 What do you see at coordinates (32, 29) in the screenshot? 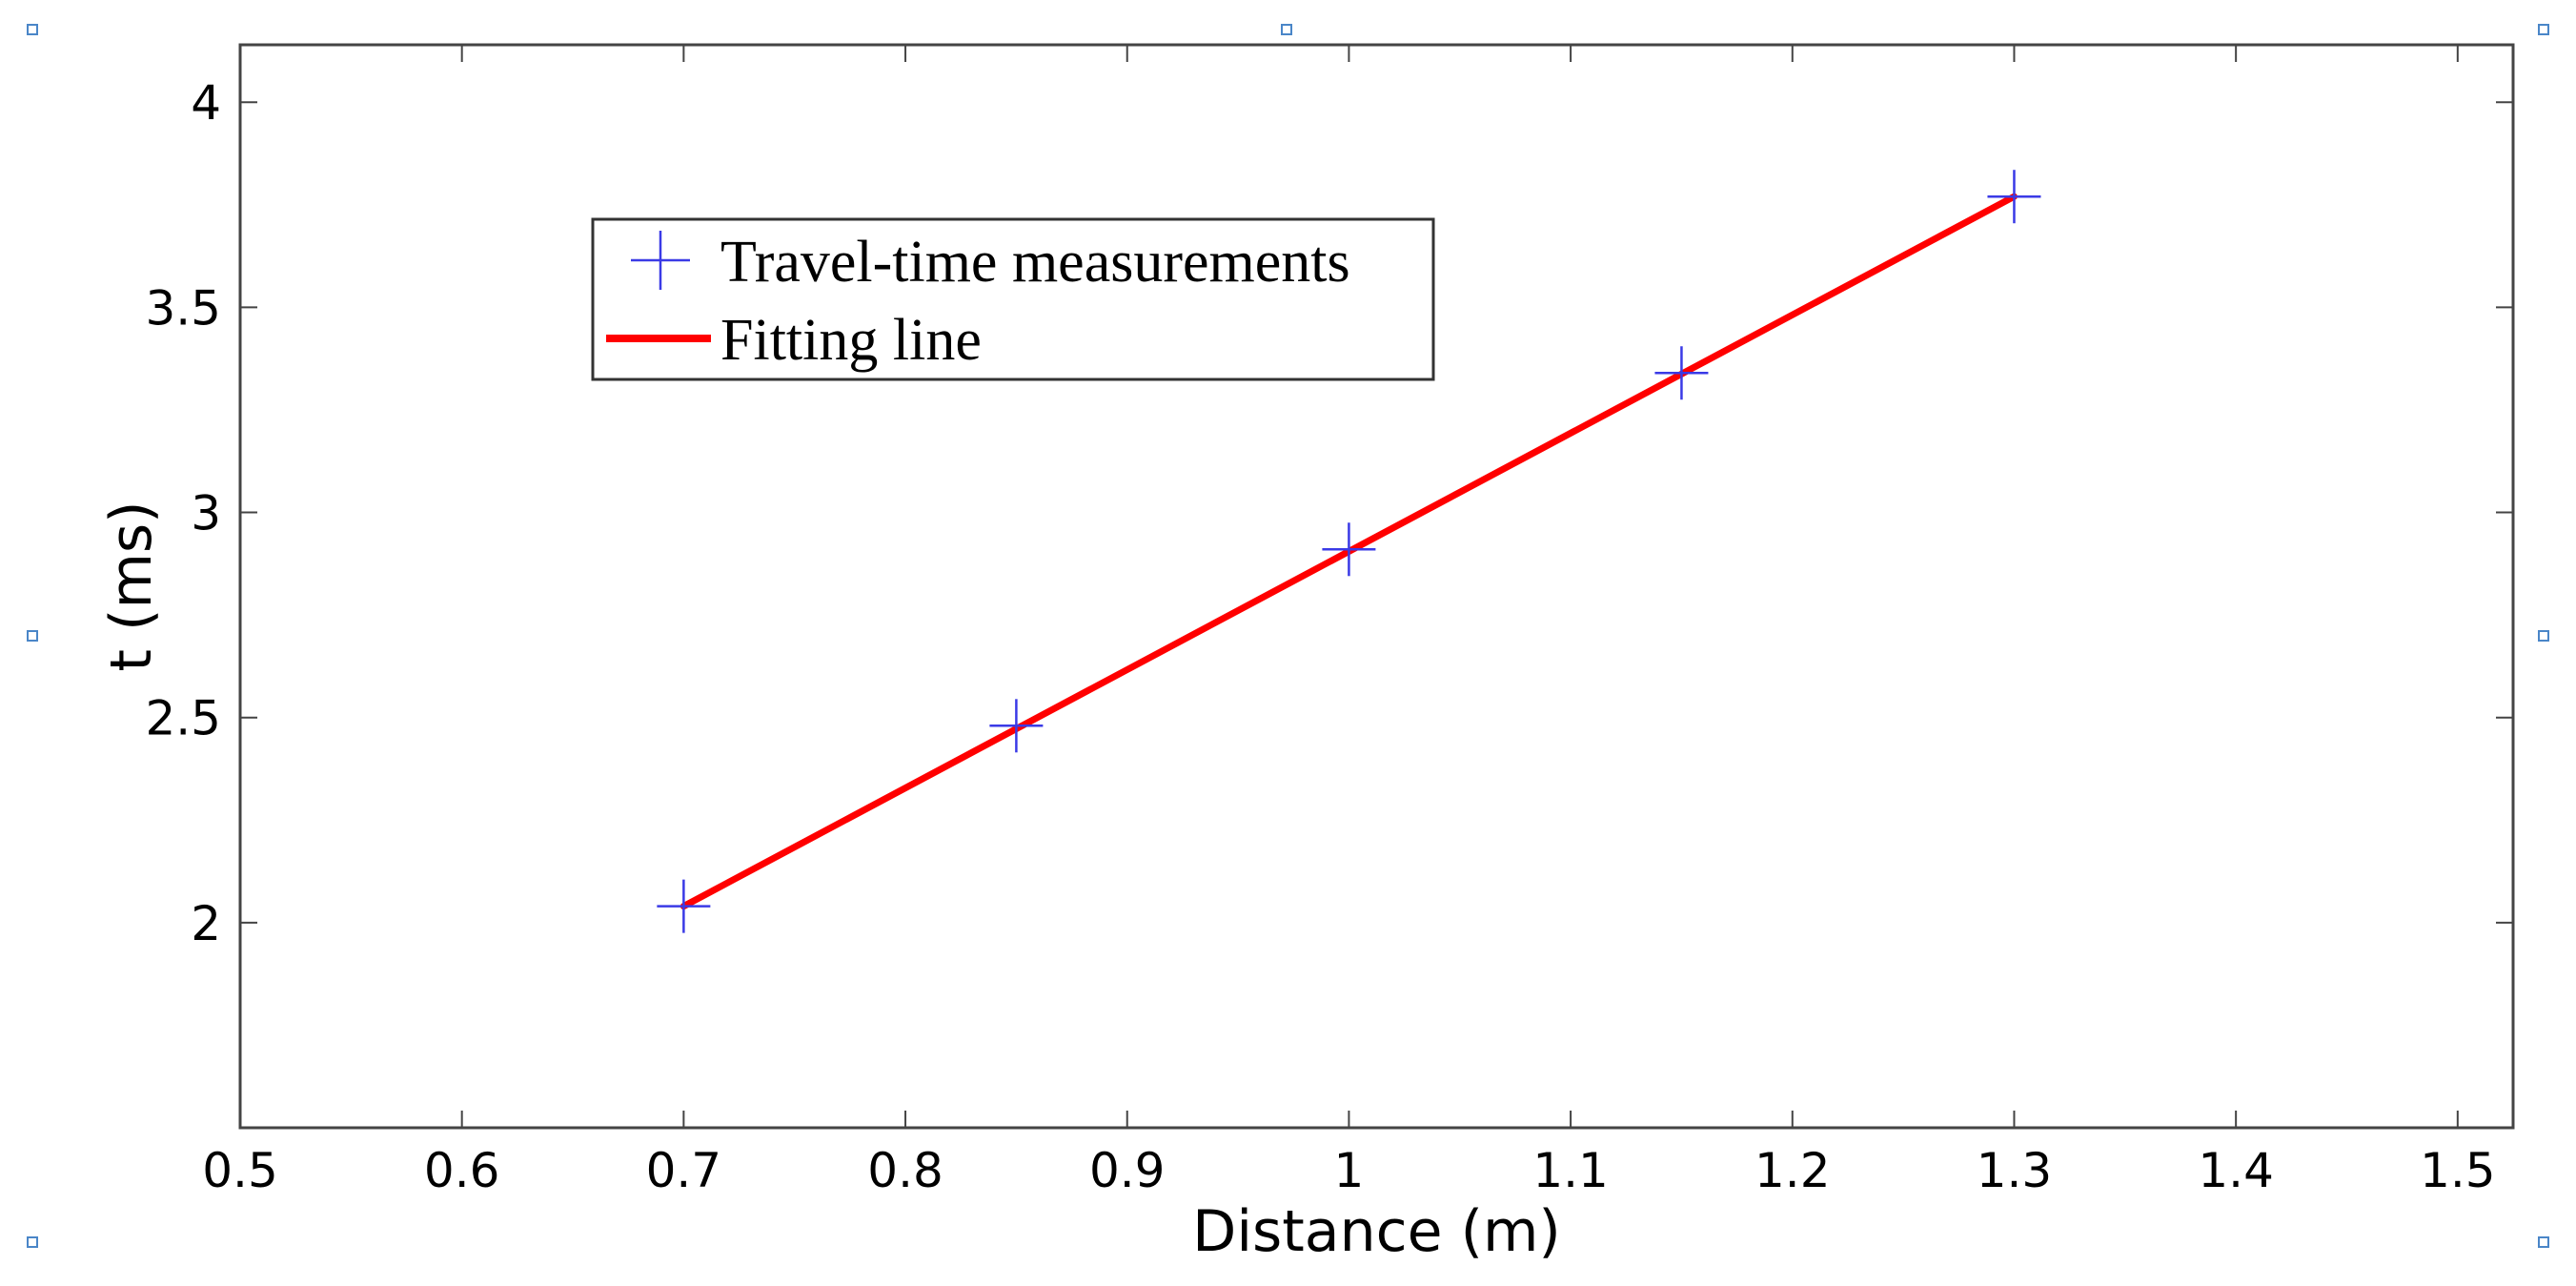
I see `selection-handle-top-left` at bounding box center [32, 29].